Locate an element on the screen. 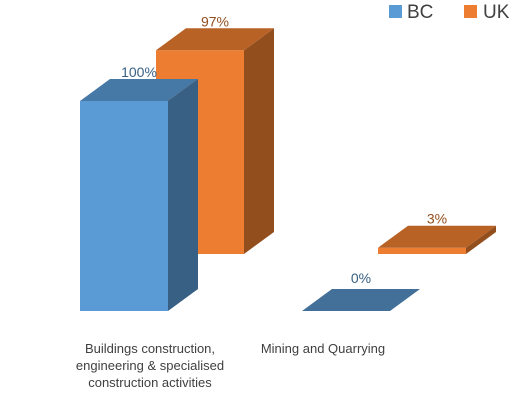 This screenshot has width=527, height=404. data-label-uk-1: 3% is located at coordinates (437, 219).